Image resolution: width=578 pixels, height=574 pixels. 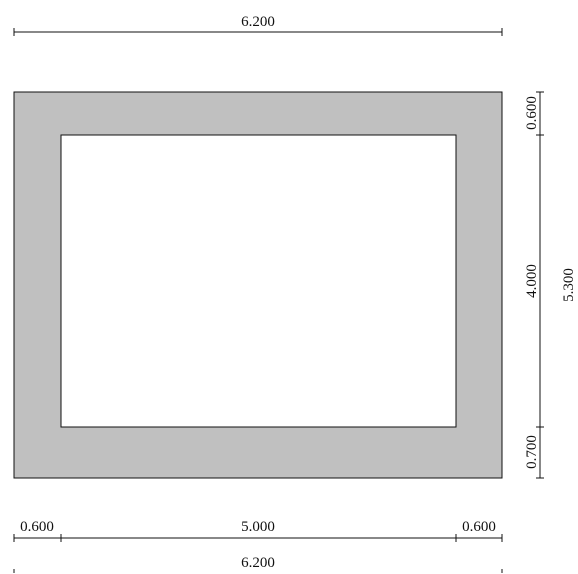 I want to click on bottom-left-wall-label: 0.600, so click(x=37, y=527).